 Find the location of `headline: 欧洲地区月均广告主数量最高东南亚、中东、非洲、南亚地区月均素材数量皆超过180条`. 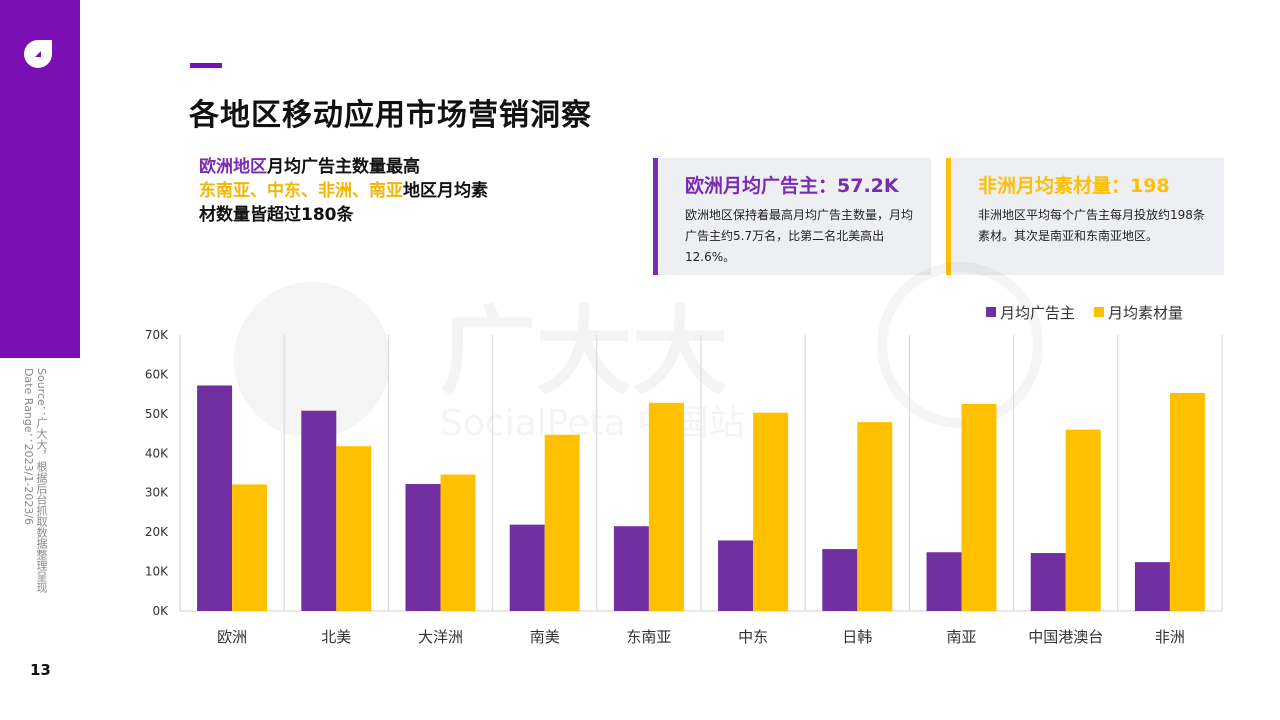

headline: 欧洲地区月均广告主数量最高东南亚、中东、非洲、南亚地区月均素材数量皆超过180条 is located at coordinates (349, 191).